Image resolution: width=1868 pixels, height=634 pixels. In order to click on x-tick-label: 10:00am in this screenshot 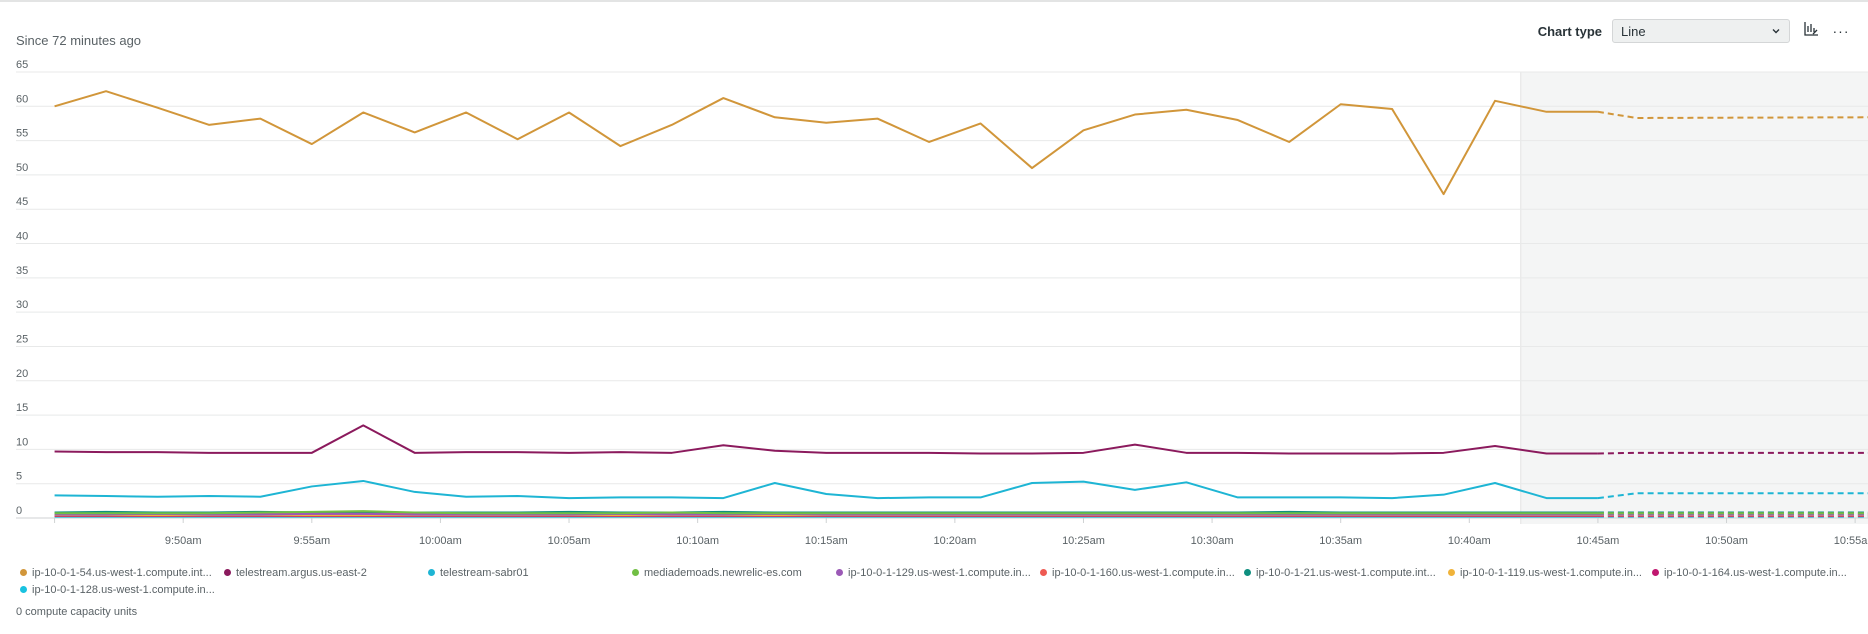, I will do `click(440, 541)`.